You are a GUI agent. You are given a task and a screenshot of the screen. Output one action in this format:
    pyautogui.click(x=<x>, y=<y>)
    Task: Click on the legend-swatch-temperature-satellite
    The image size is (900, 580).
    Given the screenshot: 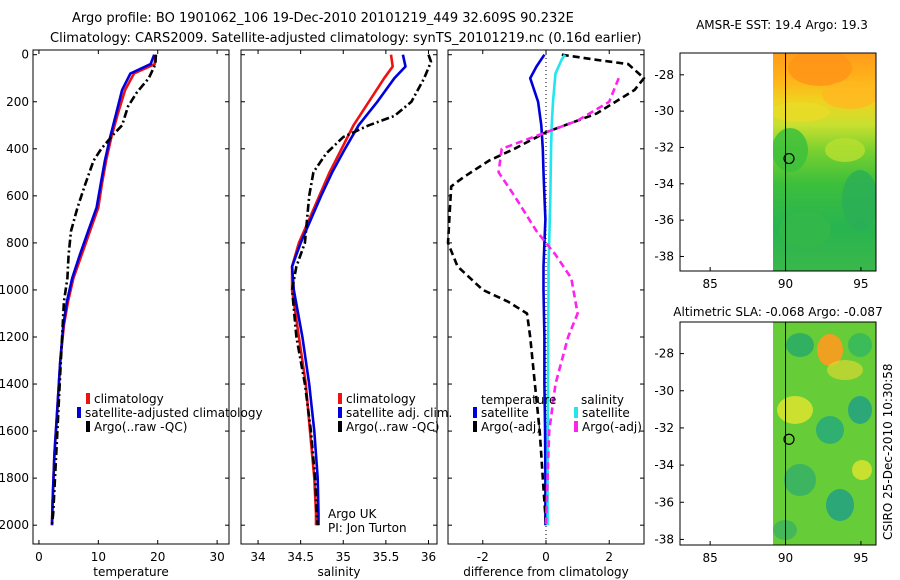 What is the action you would take?
    pyautogui.click(x=475, y=412)
    